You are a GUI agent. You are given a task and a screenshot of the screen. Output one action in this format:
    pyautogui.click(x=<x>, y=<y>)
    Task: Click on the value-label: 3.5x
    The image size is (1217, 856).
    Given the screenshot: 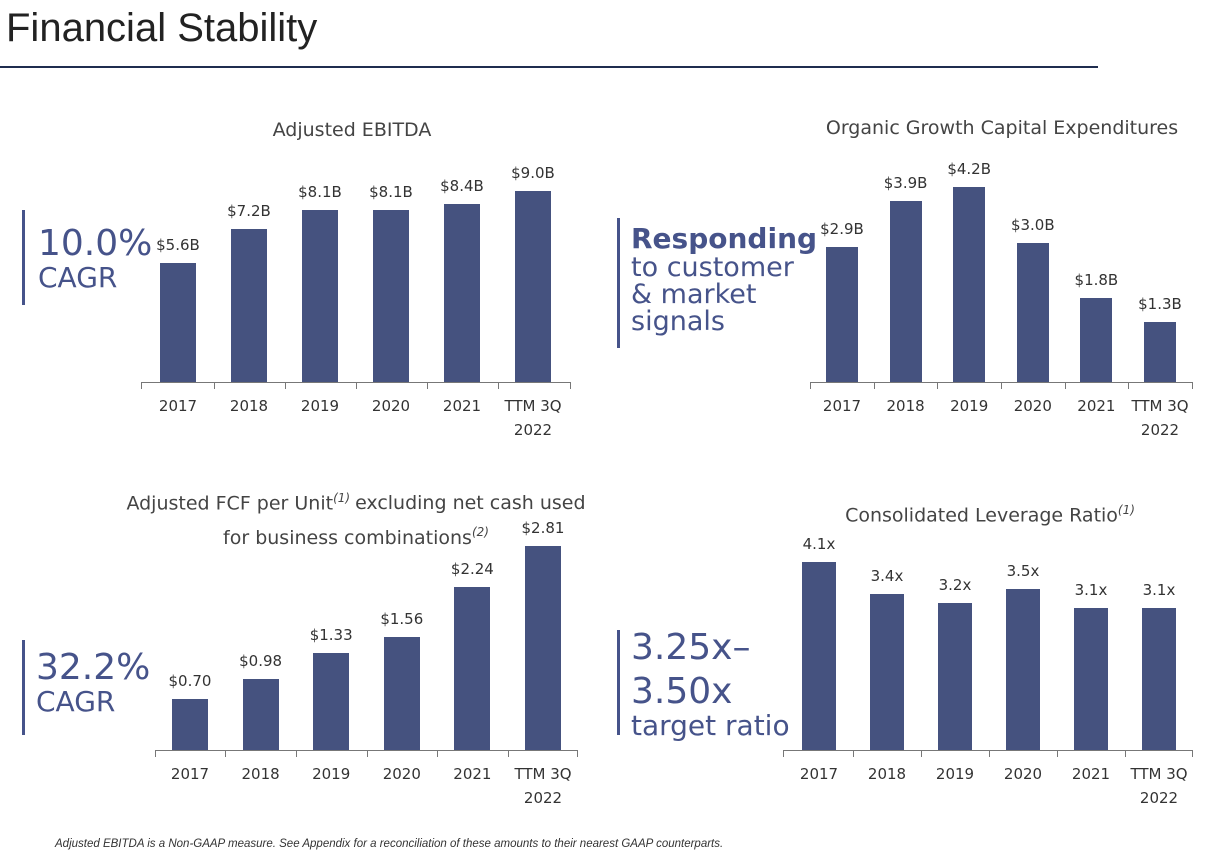 What is the action you would take?
    pyautogui.click(x=1023, y=571)
    